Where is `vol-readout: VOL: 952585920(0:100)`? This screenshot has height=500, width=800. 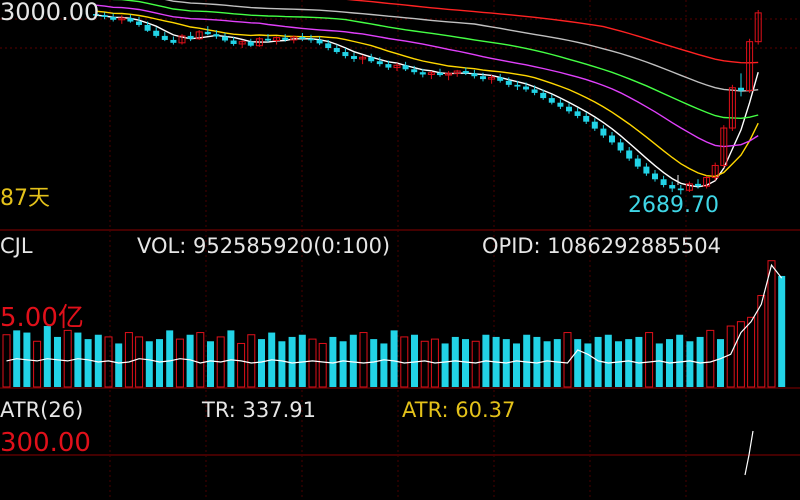
vol-readout: VOL: 952585920(0:100) is located at coordinates (264, 246).